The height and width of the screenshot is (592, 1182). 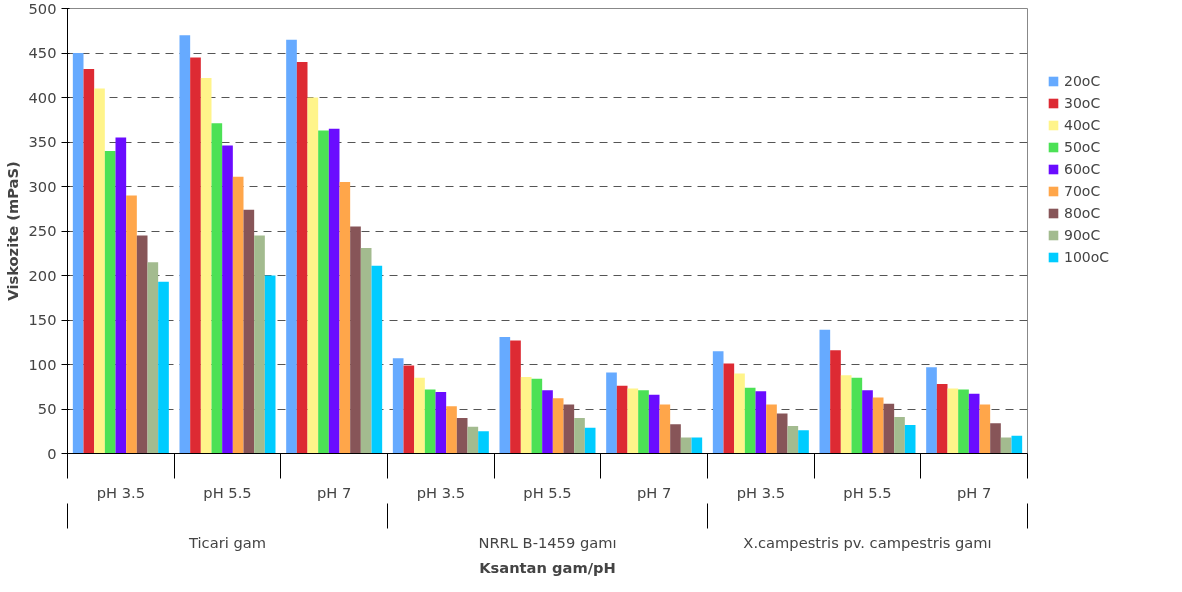 What do you see at coordinates (547, 542) in the screenshot?
I see `text: NRRL B-1459 gamı` at bounding box center [547, 542].